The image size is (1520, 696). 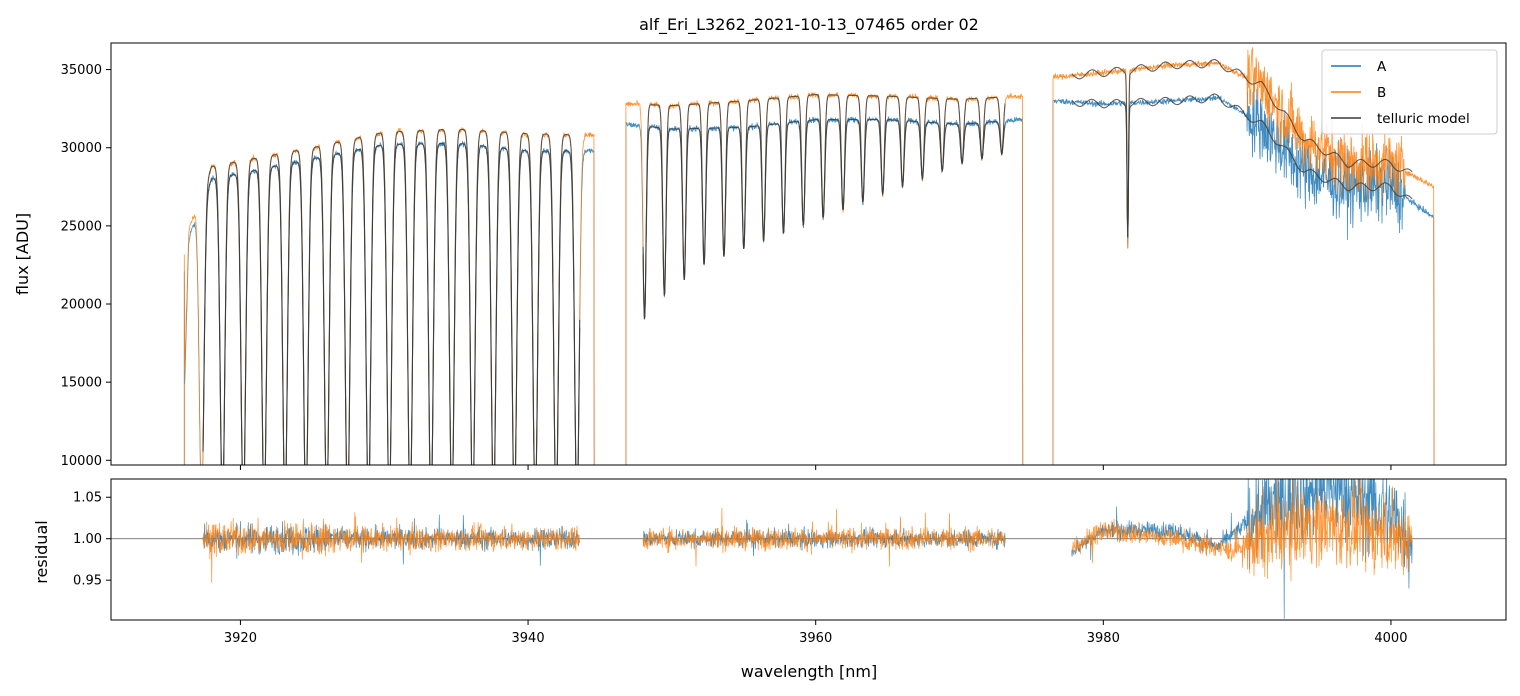 I want to click on residual-y-tick-label: 1.00, so click(x=87, y=539).